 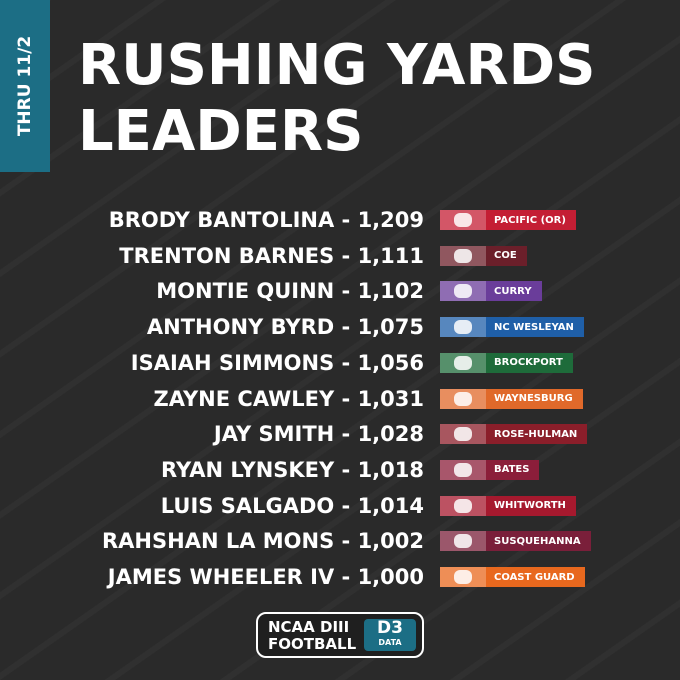 I want to click on school-badge: COE, so click(x=483, y=255).